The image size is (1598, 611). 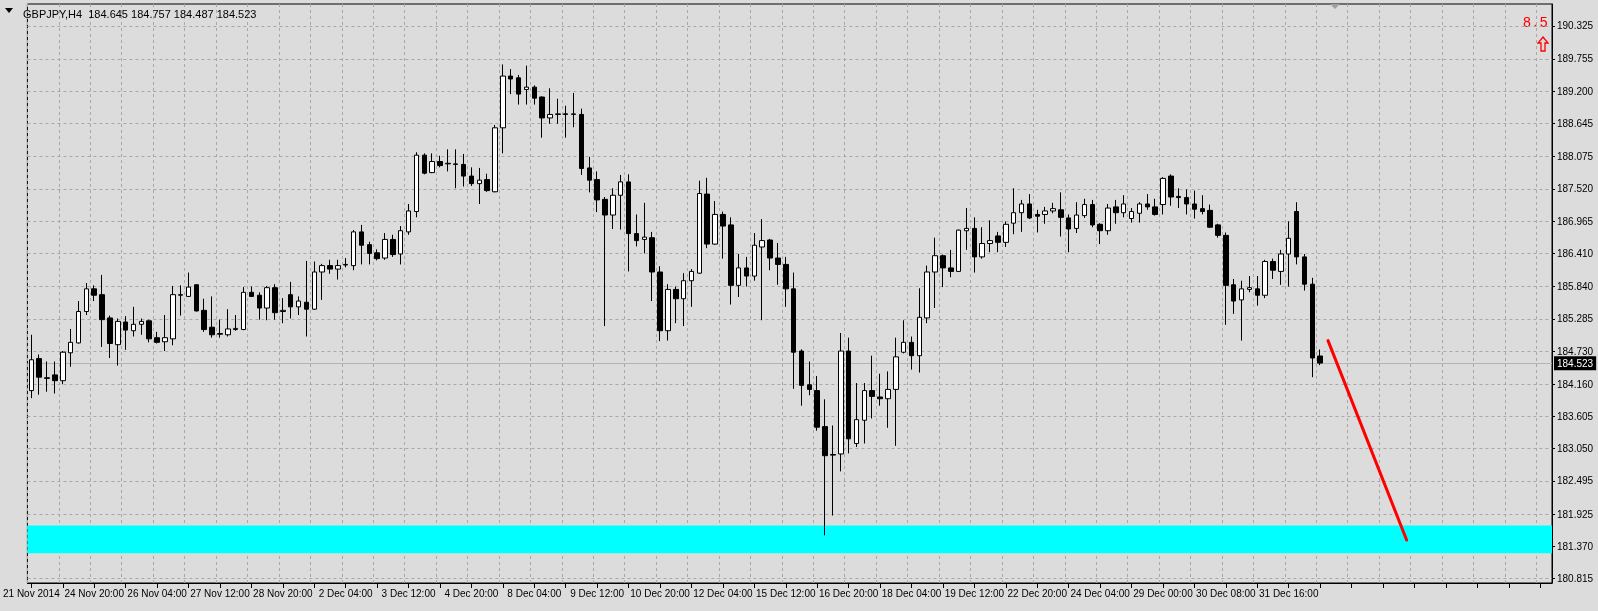 What do you see at coordinates (1575, 189) in the screenshot?
I see `y-tick-label: 187.520` at bounding box center [1575, 189].